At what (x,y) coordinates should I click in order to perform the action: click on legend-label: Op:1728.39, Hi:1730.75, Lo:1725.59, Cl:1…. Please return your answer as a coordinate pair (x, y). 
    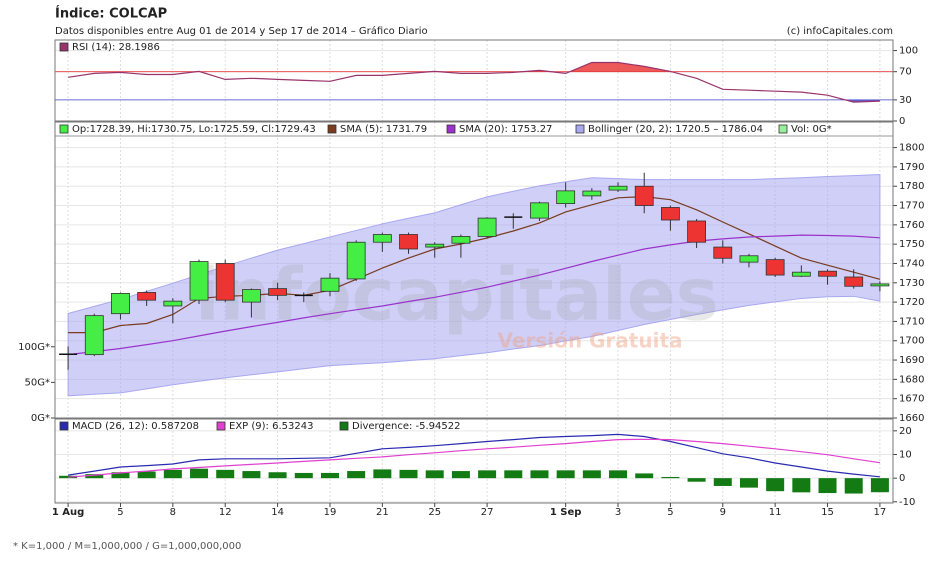
    Looking at the image, I should click on (194, 129).